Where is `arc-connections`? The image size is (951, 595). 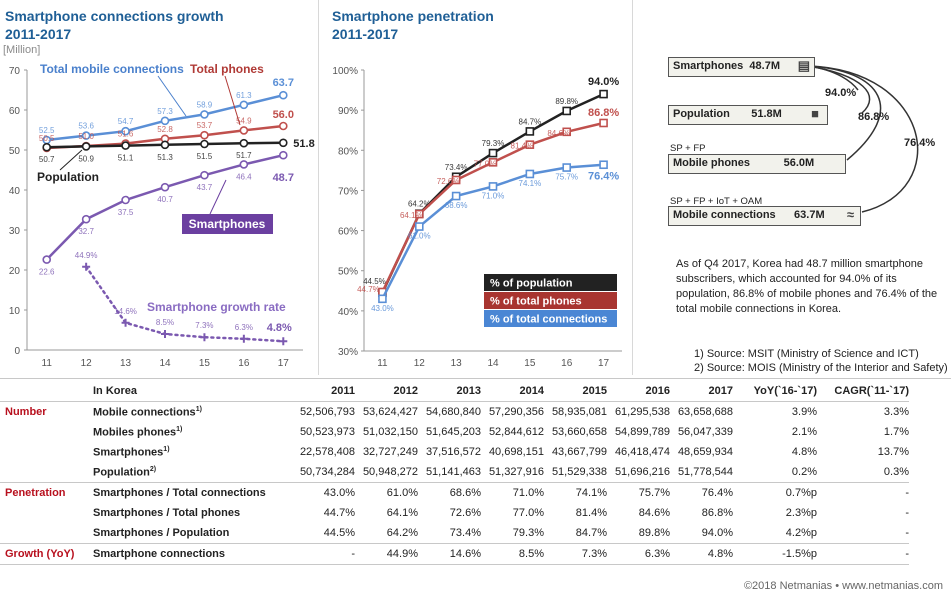
arc-connections is located at coordinates (863, 139).